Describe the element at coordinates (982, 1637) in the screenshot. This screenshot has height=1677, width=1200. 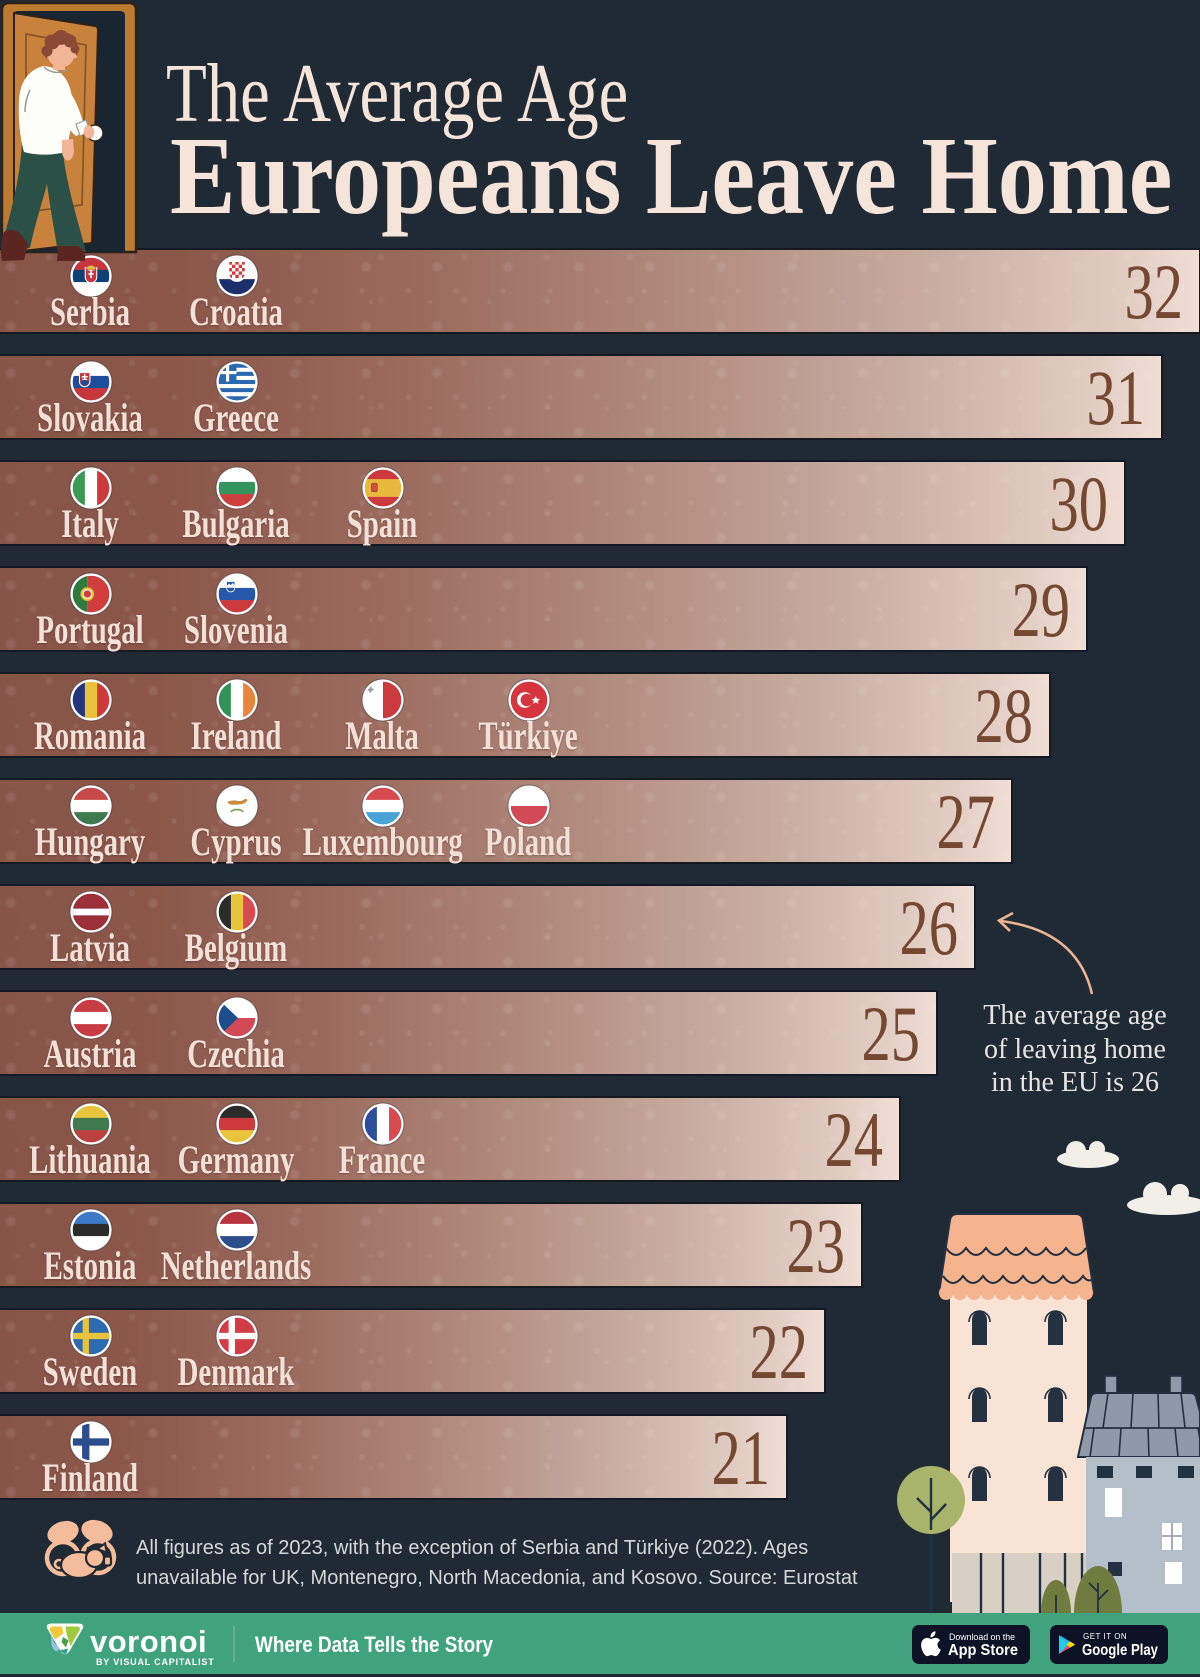
I see `svg-text: Download on the` at that location.